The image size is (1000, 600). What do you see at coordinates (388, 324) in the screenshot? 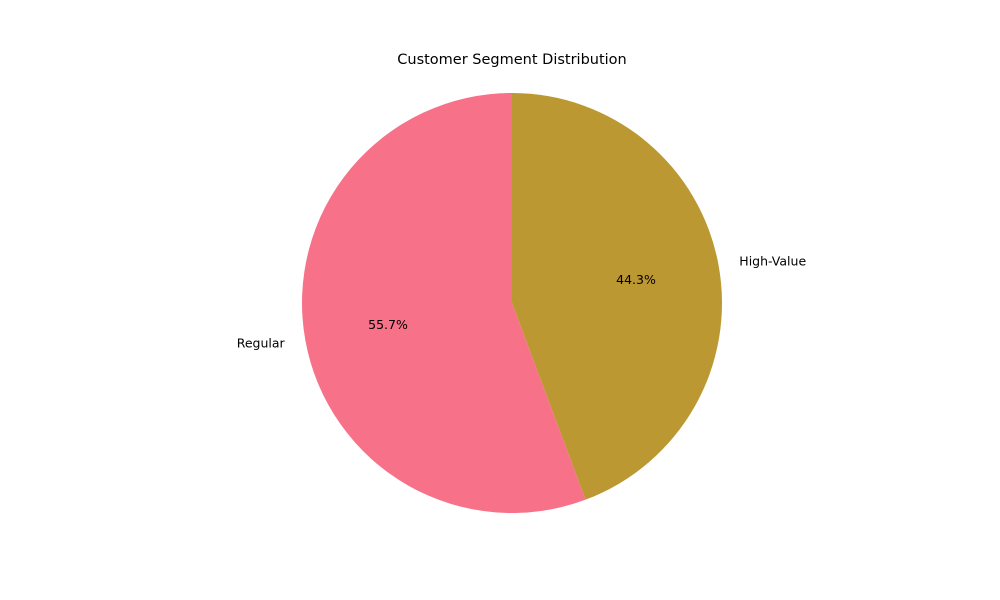
I see `slice-pct-label-regular: 55.7%` at bounding box center [388, 324].